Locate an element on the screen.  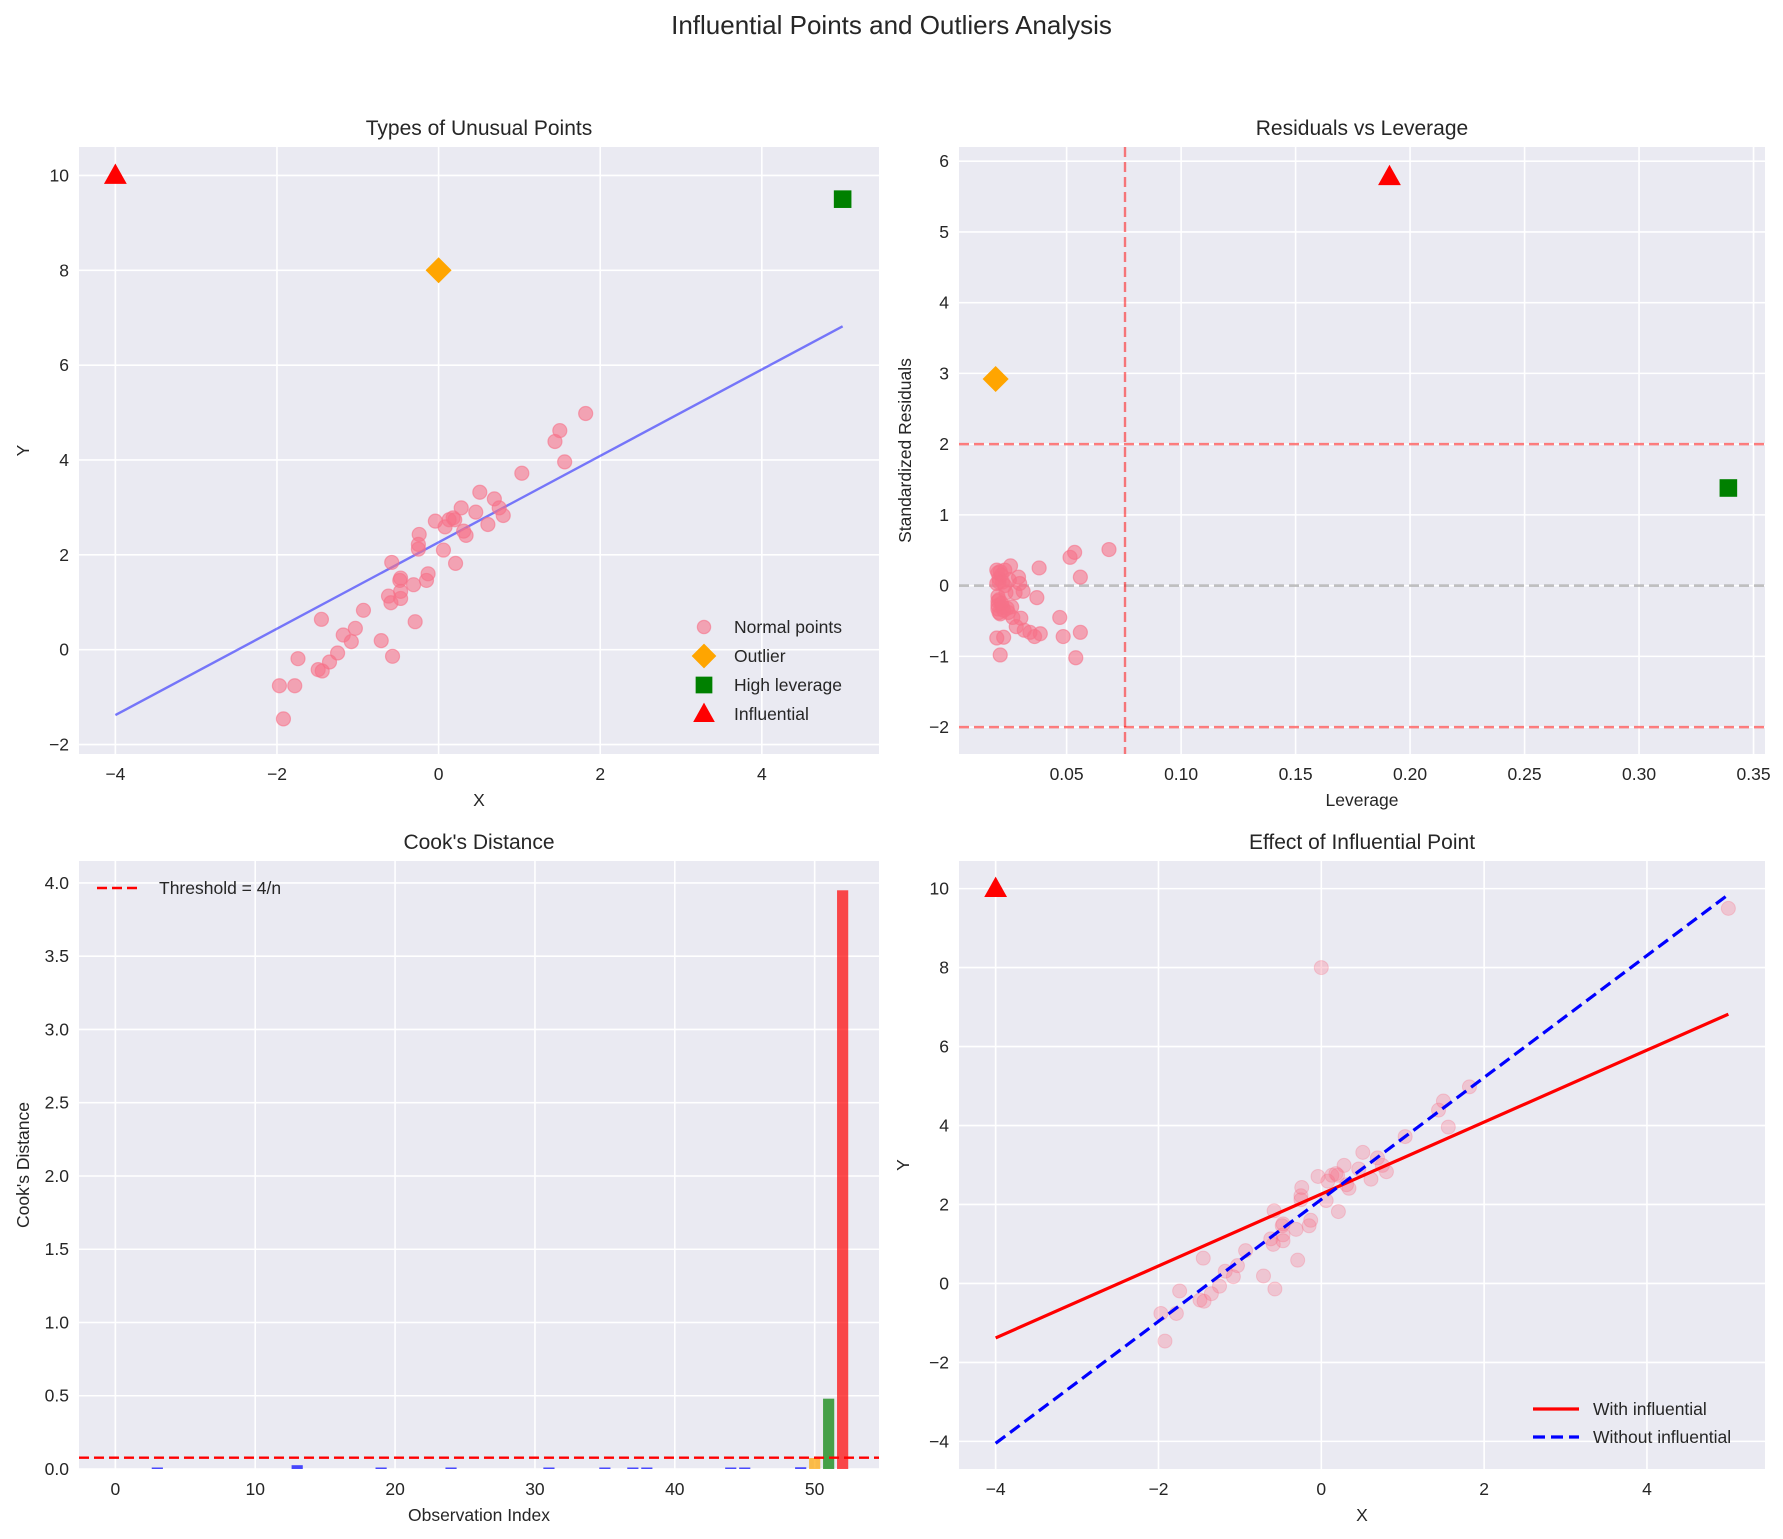
subplot-title: Cook's Distance is located at coordinates (478, 842).